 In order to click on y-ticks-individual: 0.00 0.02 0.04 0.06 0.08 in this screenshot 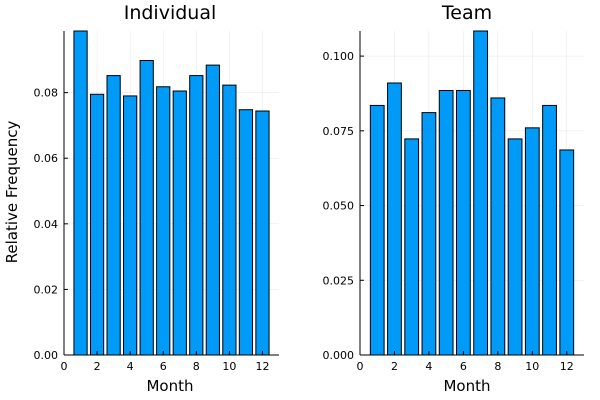, I will do `click(51, 224)`.